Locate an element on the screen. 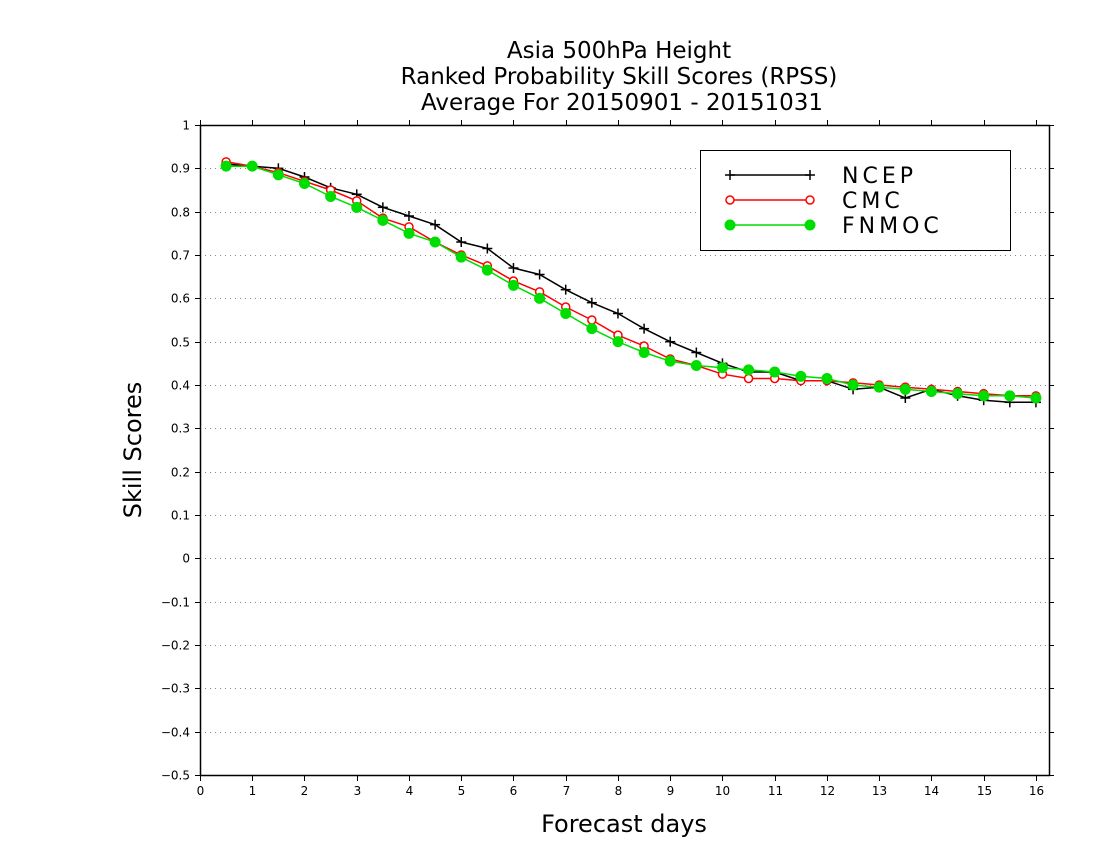  legend-label-ncep: NCEP is located at coordinates (879, 176).